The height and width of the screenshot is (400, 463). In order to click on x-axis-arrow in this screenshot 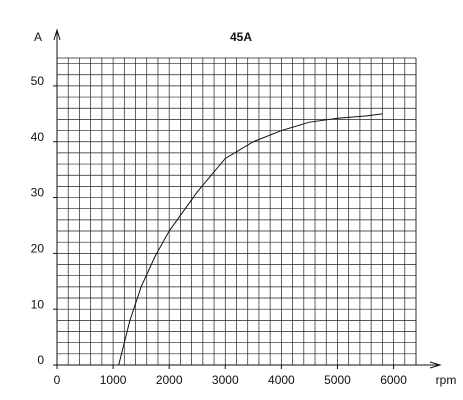, I will do `click(435, 365)`.